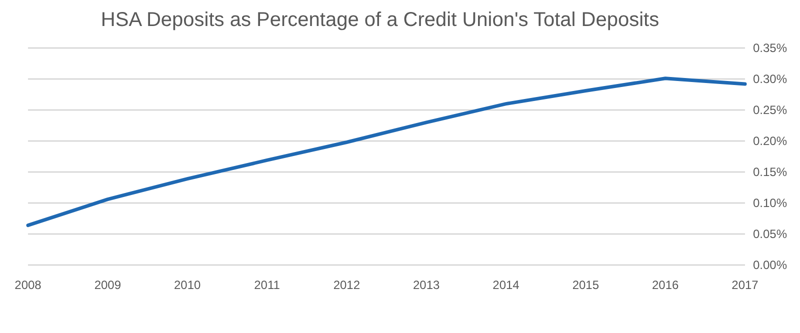 This screenshot has width=800, height=333. What do you see at coordinates (770, 172) in the screenshot?
I see `y-tick-label: 0.15%` at bounding box center [770, 172].